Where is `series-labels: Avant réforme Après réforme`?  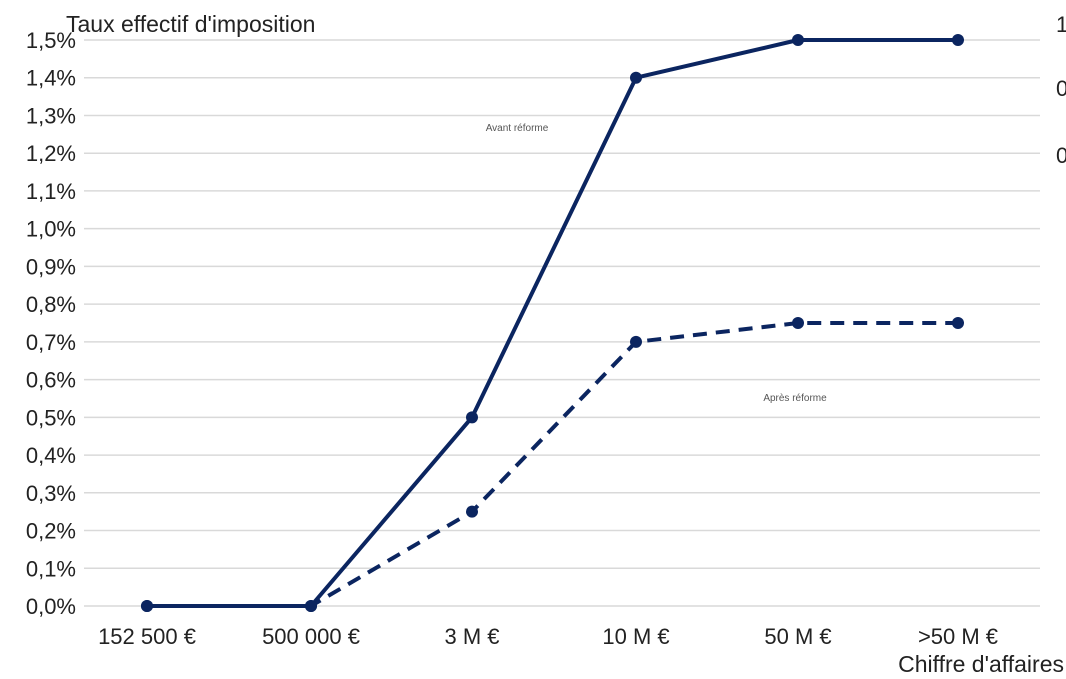 series-labels: Avant réforme Après réforme is located at coordinates (656, 263).